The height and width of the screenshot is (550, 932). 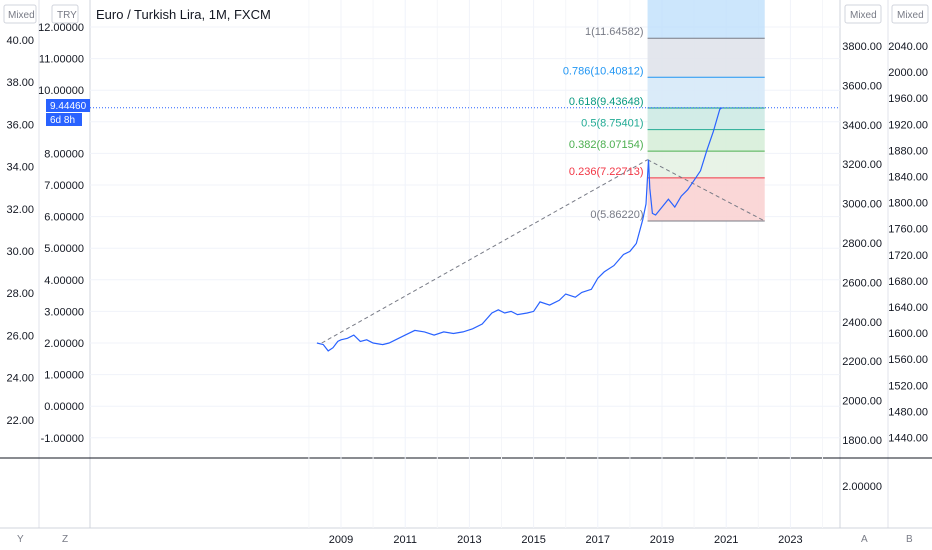 What do you see at coordinates (616, 215) in the screenshot?
I see `fib-level-label: 0(5.86220)` at bounding box center [616, 215].